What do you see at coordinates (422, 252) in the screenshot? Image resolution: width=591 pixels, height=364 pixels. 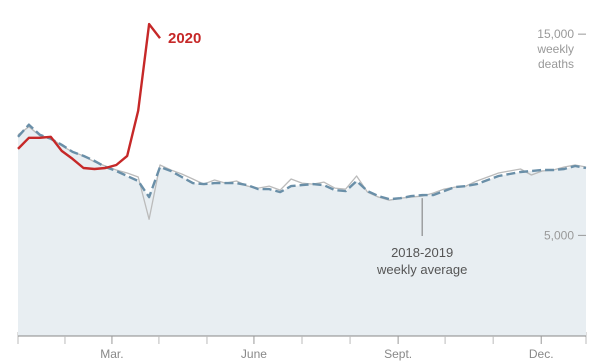 I see `average-annotation-label: 2018-2019` at bounding box center [422, 252].